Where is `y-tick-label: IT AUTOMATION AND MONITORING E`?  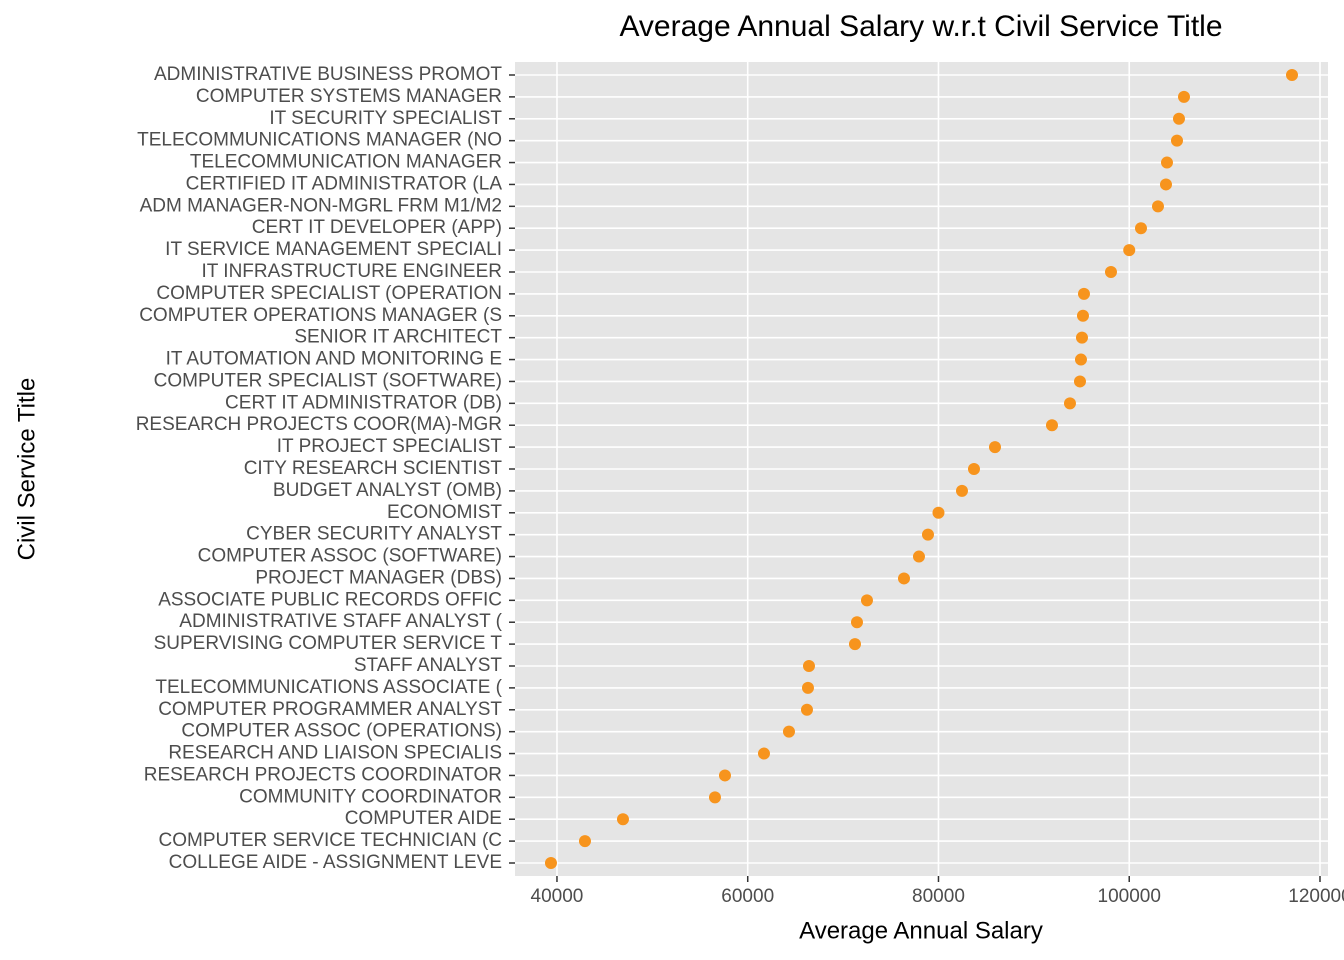 y-tick-label: IT AUTOMATION AND MONITORING E is located at coordinates (334, 359).